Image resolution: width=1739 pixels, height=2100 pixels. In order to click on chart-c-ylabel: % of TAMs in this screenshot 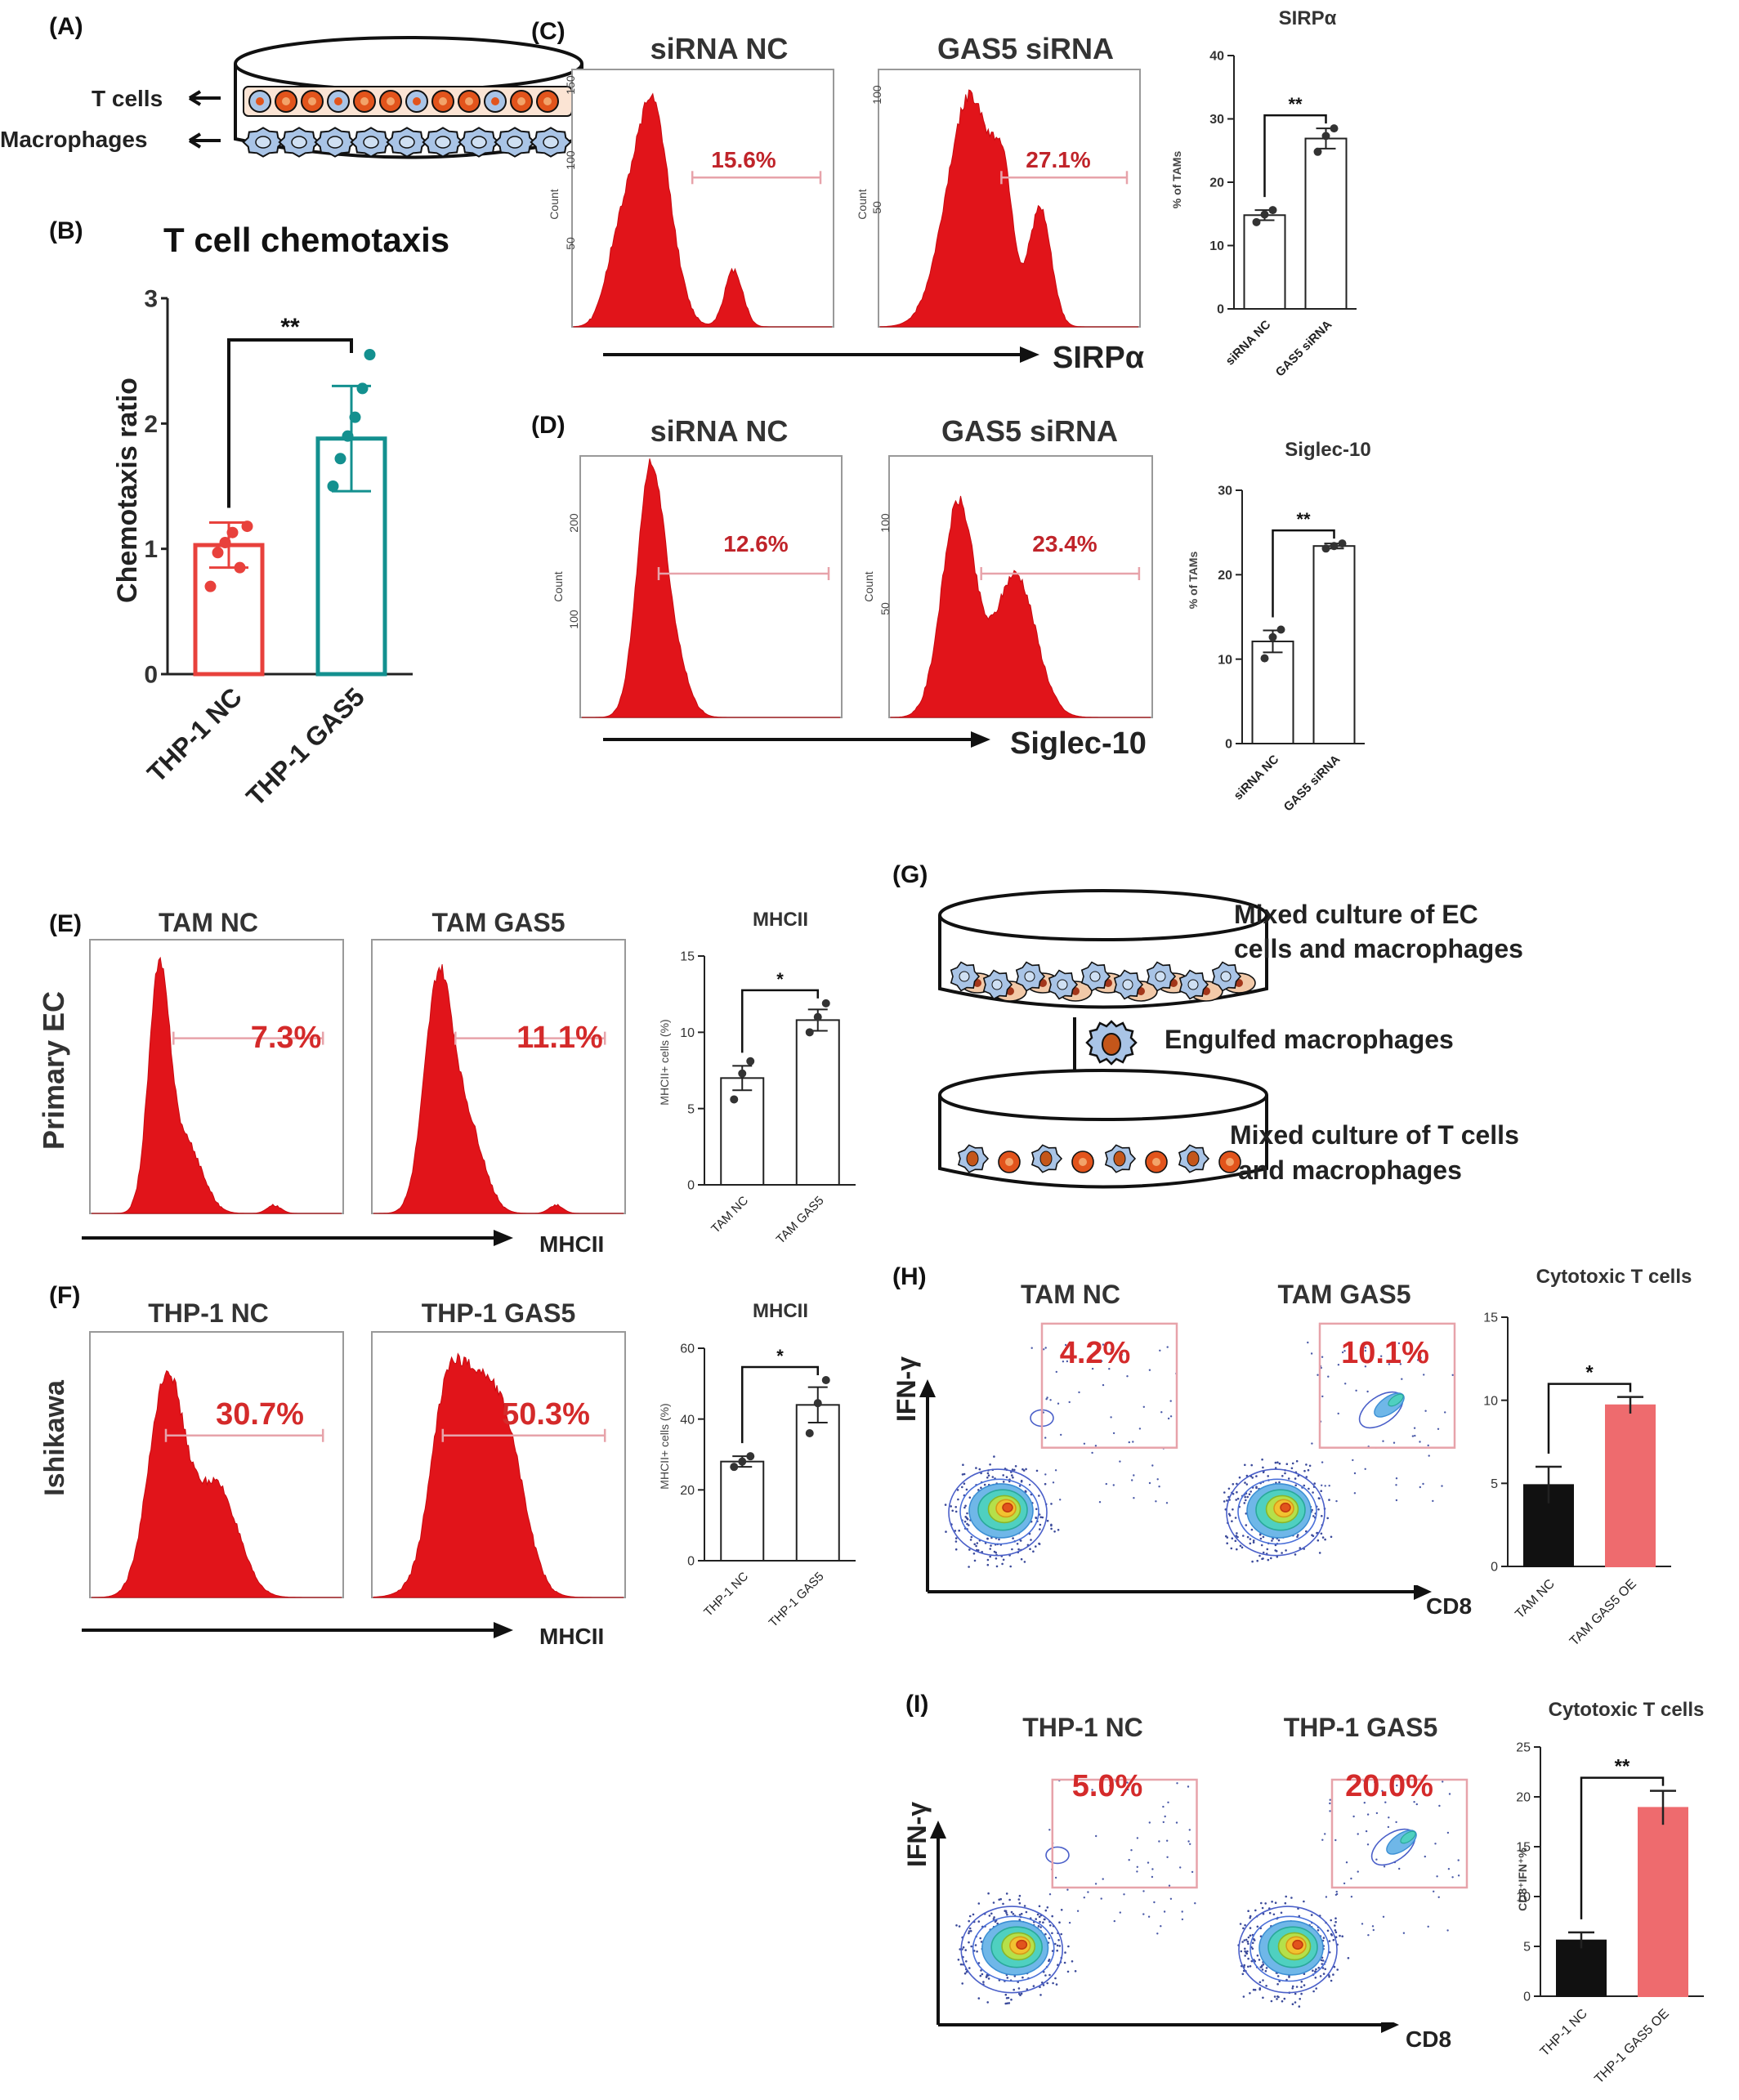, I will do `click(1176, 180)`.